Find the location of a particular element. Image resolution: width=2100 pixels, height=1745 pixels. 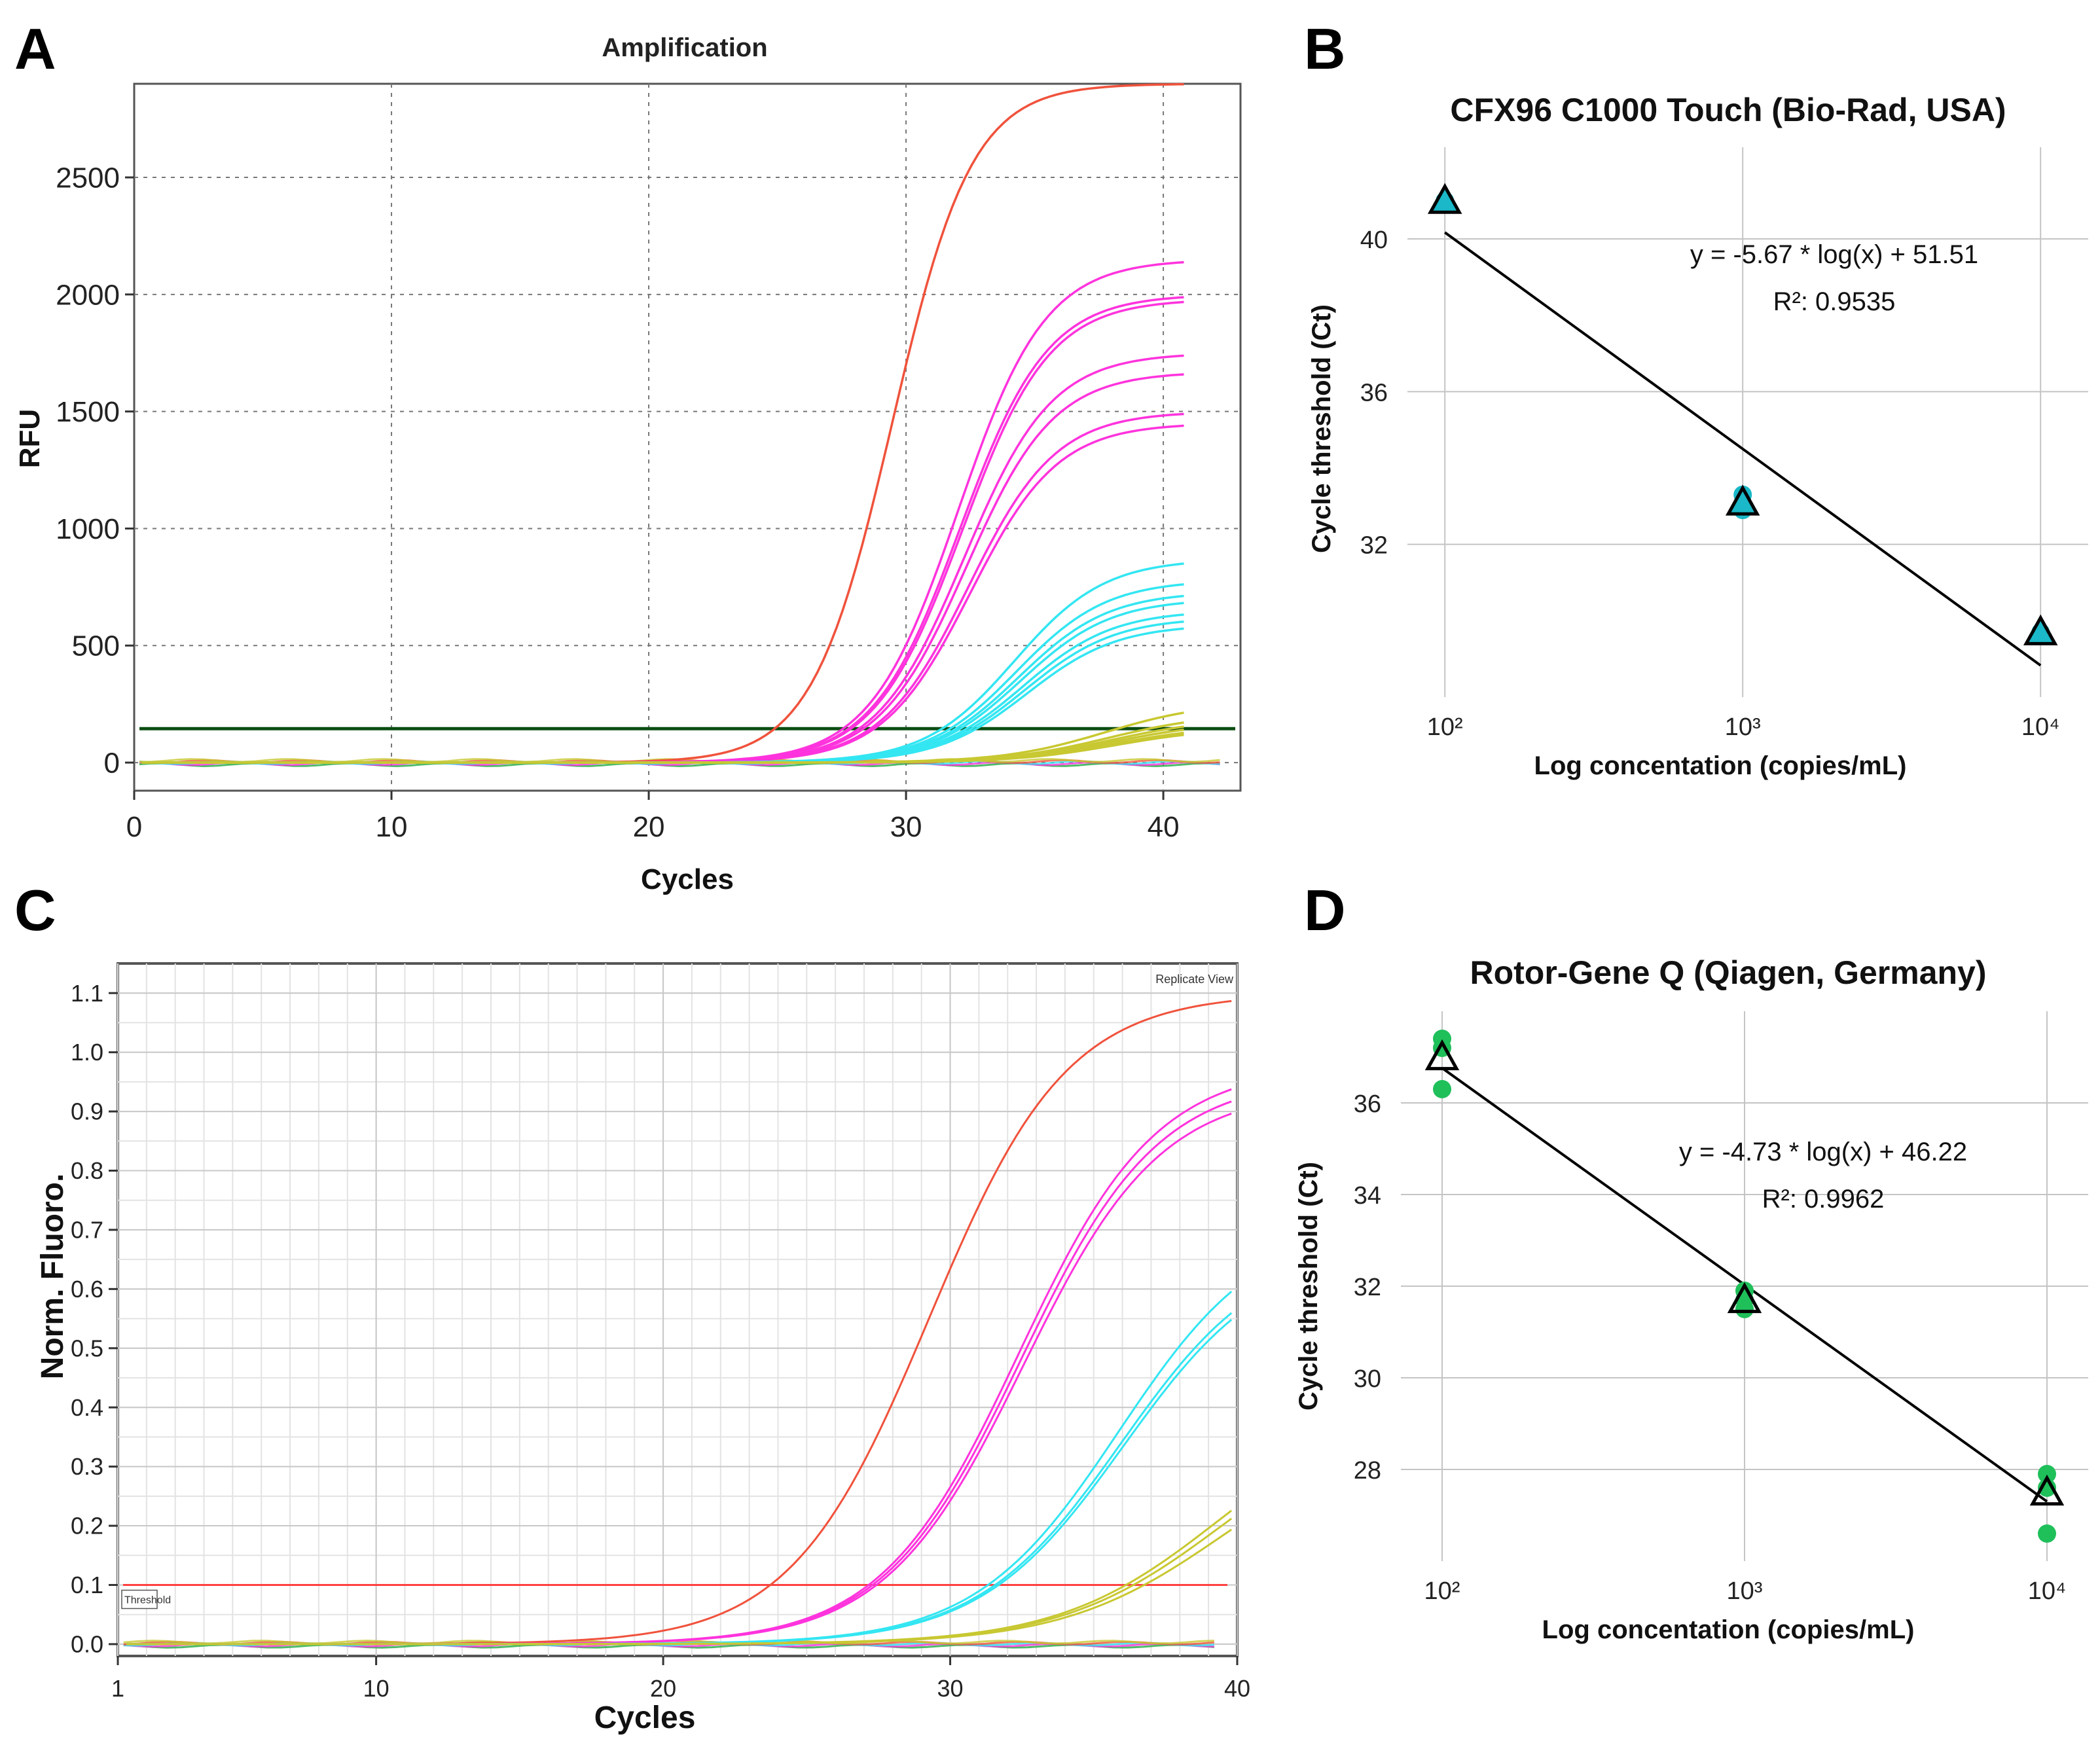

replicate-view-label: Replicate View is located at coordinates (1194, 979).